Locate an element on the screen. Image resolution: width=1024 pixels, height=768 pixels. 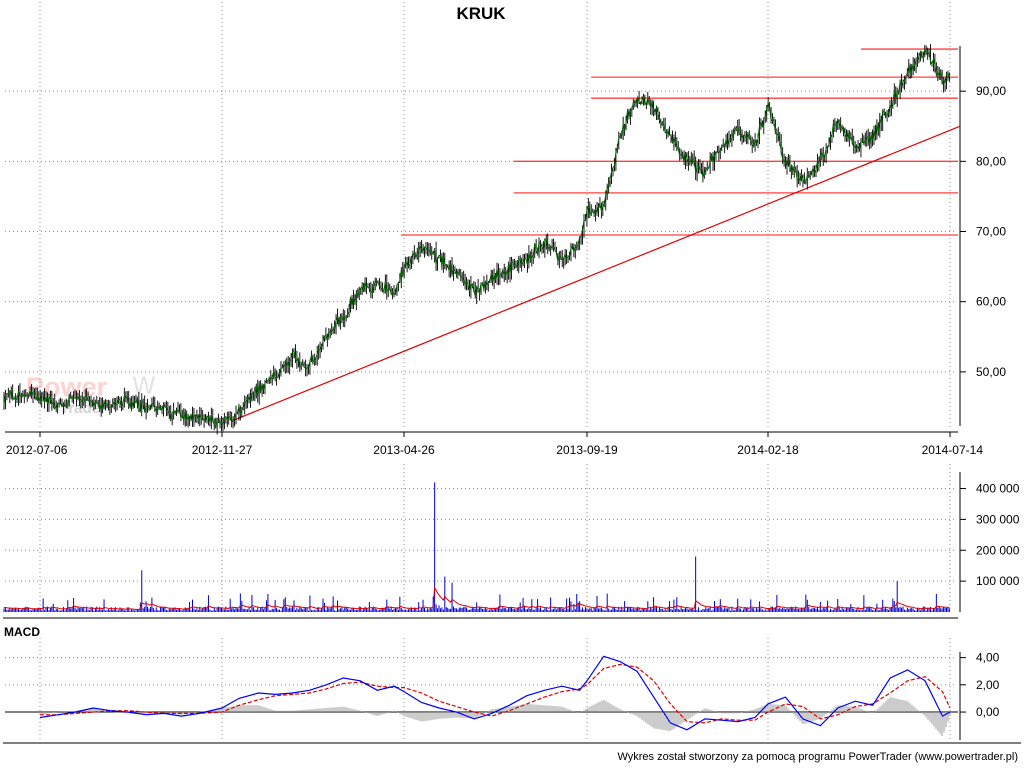
watermark-logo-glyph: W is located at coordinates (144, 386).